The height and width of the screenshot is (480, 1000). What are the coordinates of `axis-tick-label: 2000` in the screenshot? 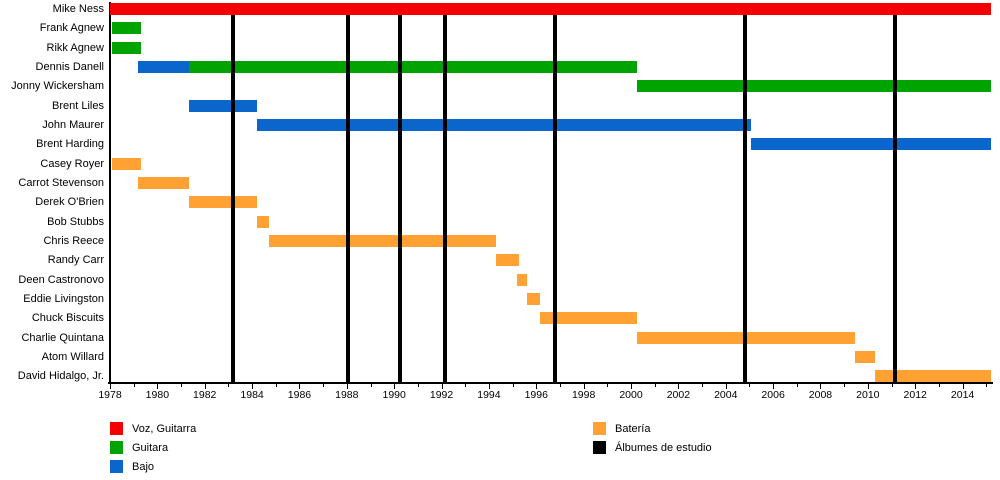 It's located at (631, 395).